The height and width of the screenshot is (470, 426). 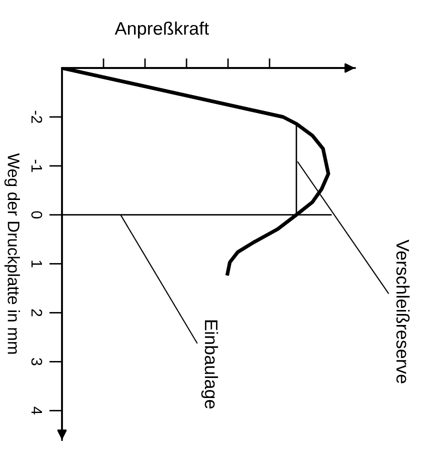 What do you see at coordinates (403, 312) in the screenshot?
I see `annotation: Verschleißreserve` at bounding box center [403, 312].